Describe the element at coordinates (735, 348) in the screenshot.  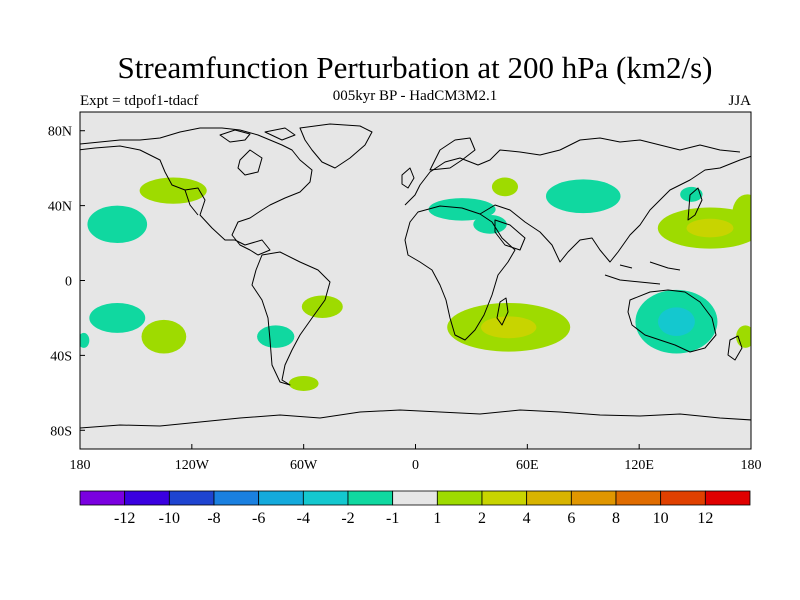
I see `coastline-new-zealand` at that location.